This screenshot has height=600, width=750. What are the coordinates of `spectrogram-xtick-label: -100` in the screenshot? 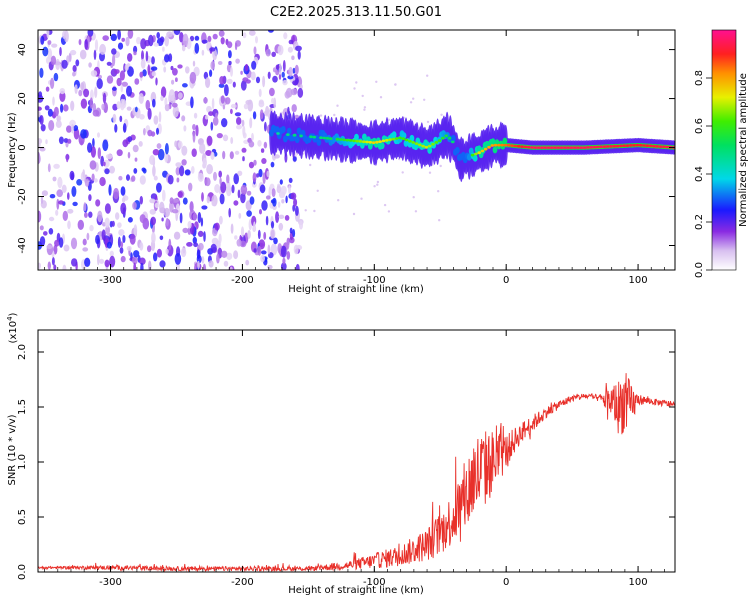 It's located at (374, 280).